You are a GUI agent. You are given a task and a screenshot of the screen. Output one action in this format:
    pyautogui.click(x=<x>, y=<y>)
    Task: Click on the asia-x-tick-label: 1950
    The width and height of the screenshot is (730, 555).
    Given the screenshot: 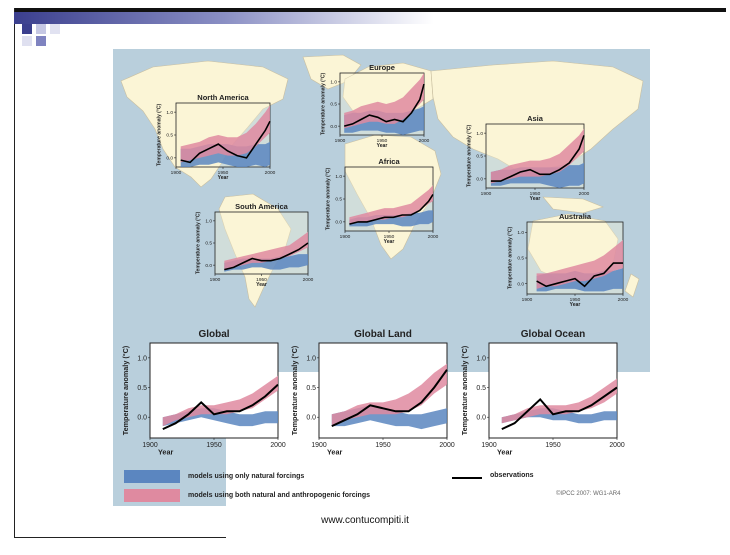 What is the action you would take?
    pyautogui.click(x=535, y=194)
    